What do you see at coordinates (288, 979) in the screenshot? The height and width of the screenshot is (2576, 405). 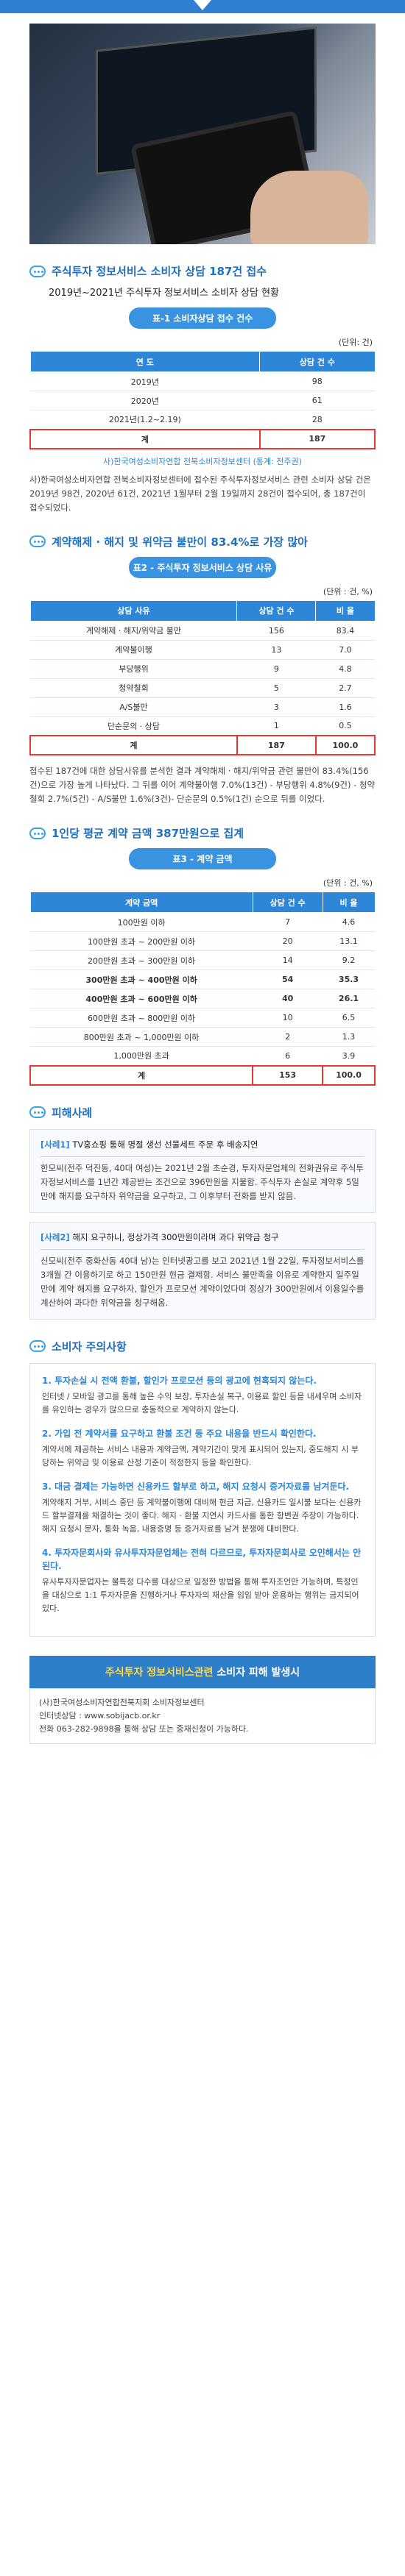 I see `cell: 54` at bounding box center [288, 979].